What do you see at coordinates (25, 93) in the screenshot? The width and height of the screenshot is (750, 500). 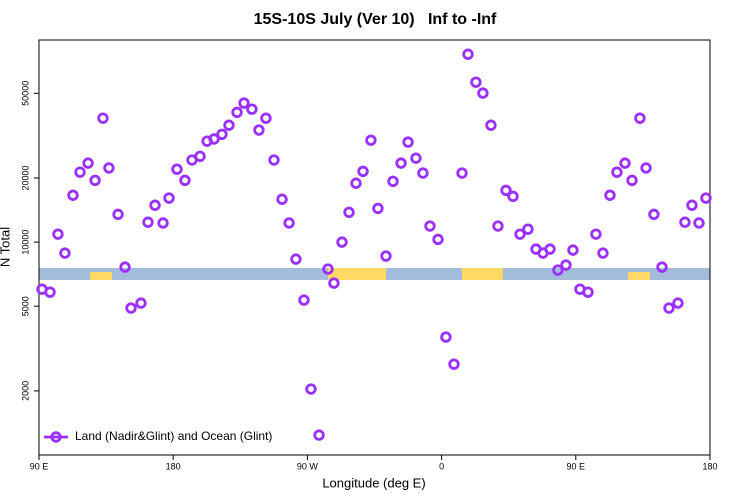 I see `y-tick-label: 50000` at bounding box center [25, 93].